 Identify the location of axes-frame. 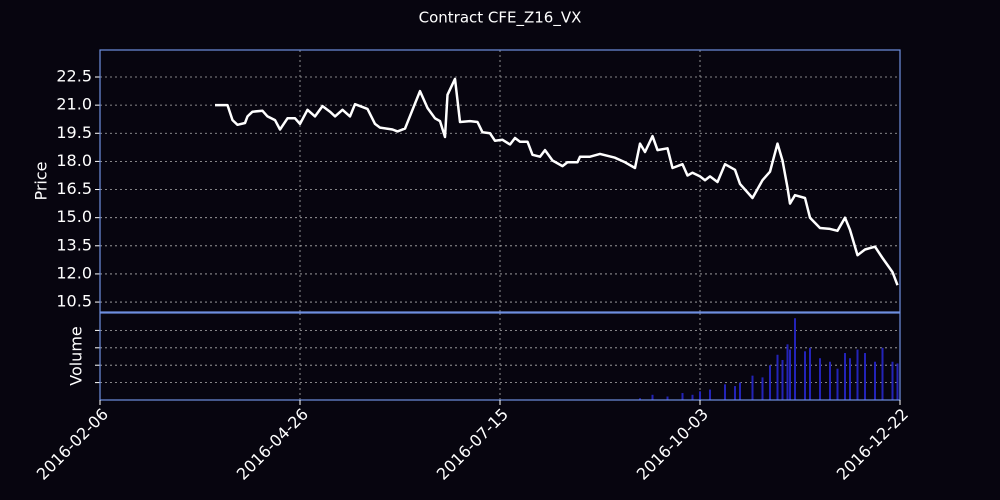
(500, 356).